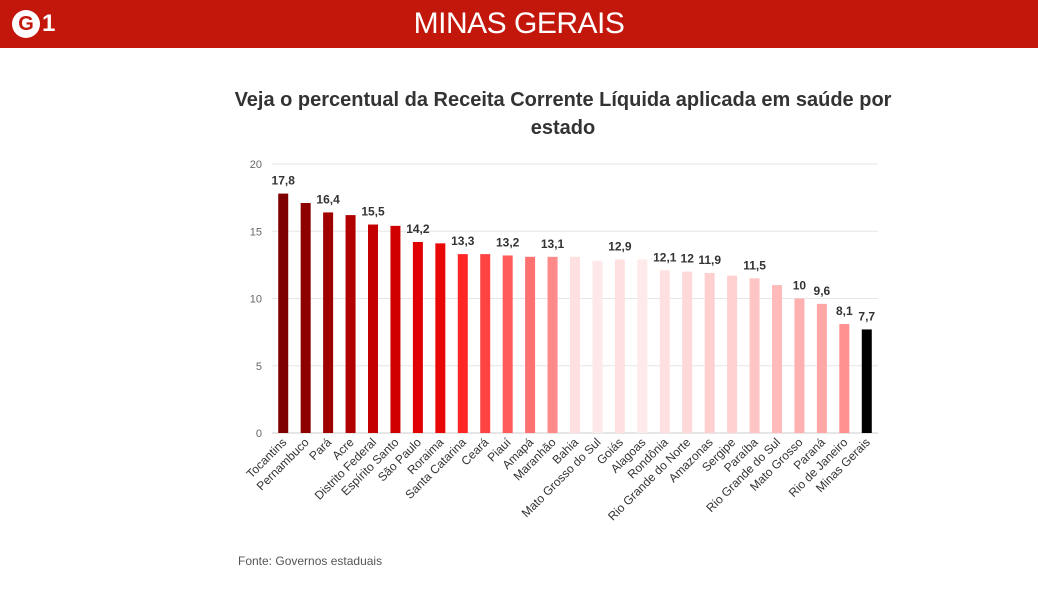 This screenshot has height=592, width=1038. Describe the element at coordinates (284, 181) in the screenshot. I see `data-label: 17,8` at that location.